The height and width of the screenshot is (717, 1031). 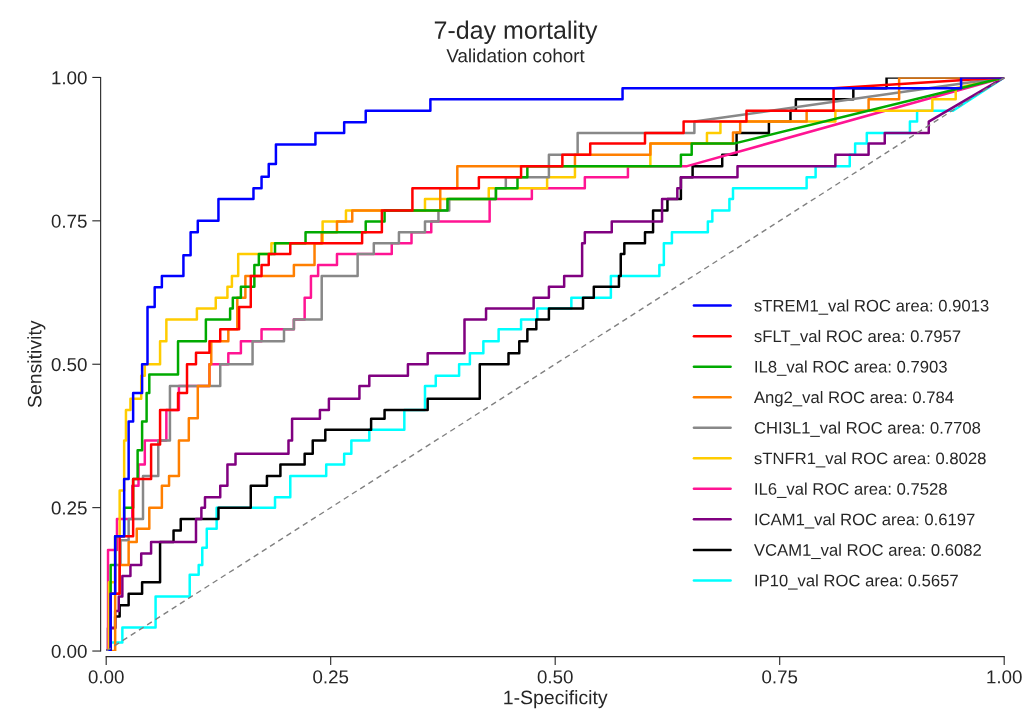 What do you see at coordinates (871, 307) in the screenshot?
I see `legend-label: sTREM1_val ROC area: 0.9013` at bounding box center [871, 307].